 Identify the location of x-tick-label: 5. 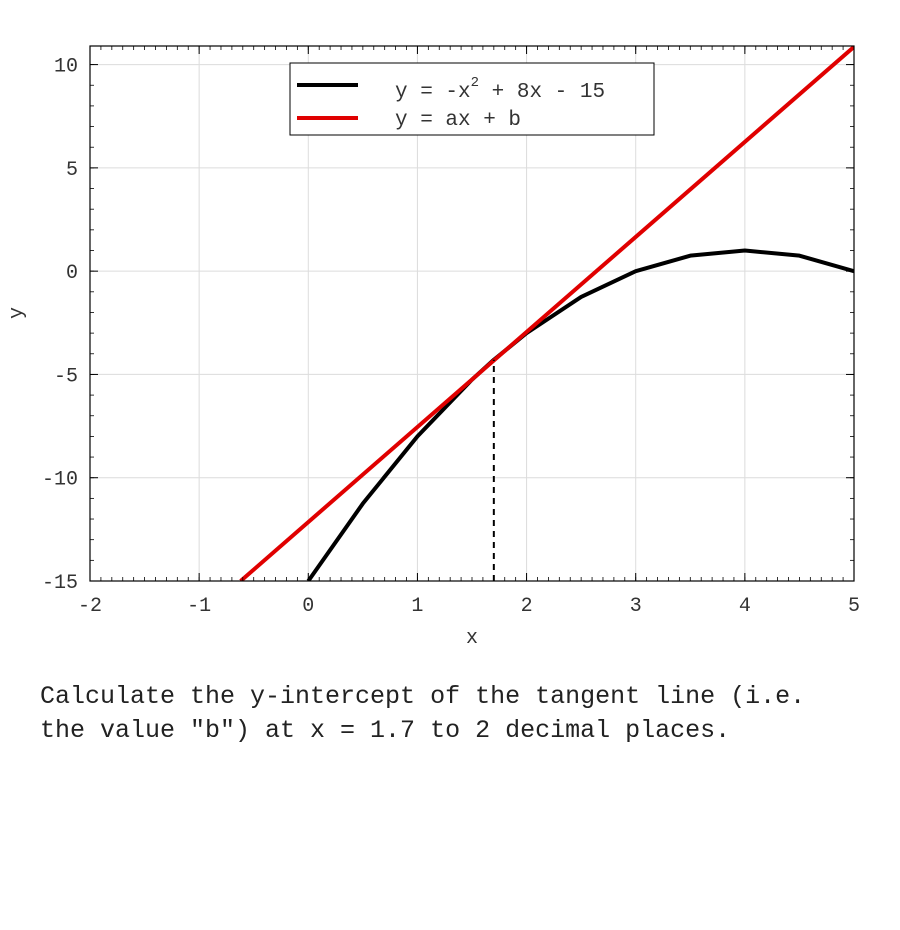
(854, 606).